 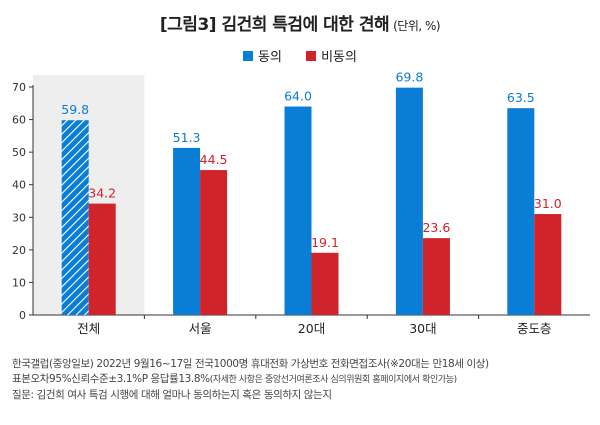 I want to click on y-tick-label: 50, so click(x=19, y=152).